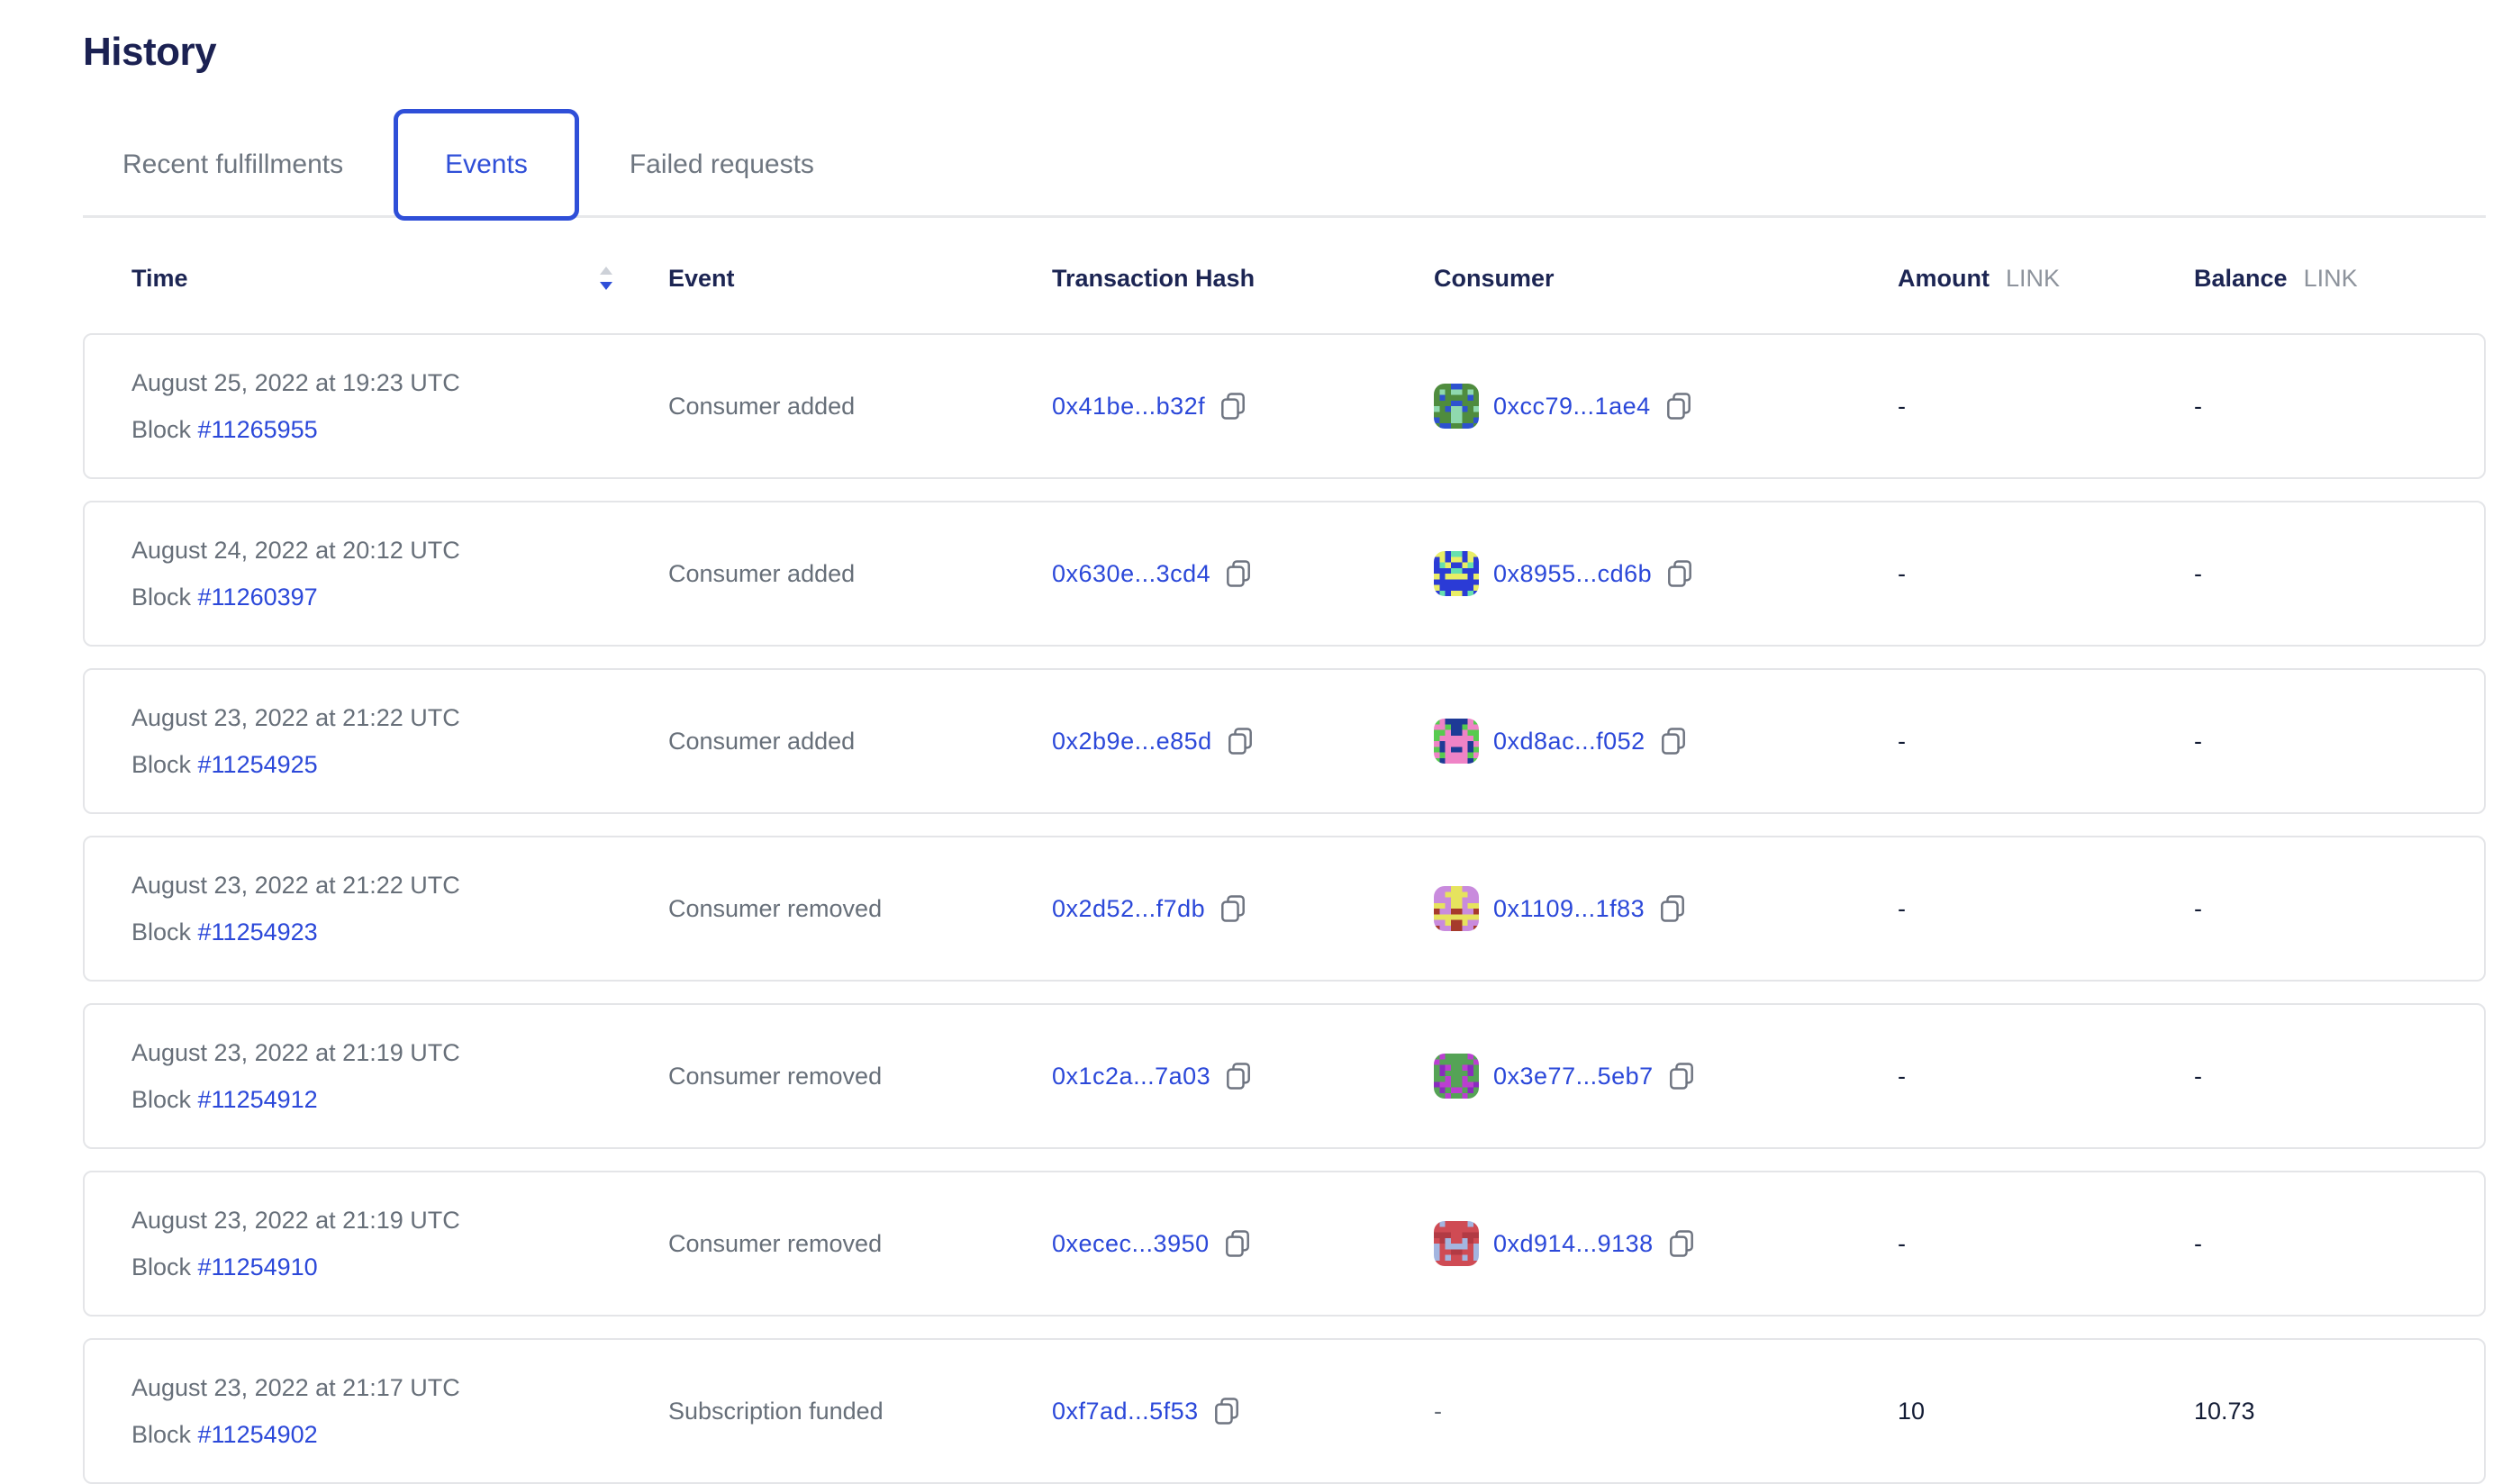 Image resolution: width=2502 pixels, height=1484 pixels. I want to click on amount-value: 10, so click(1912, 1411).